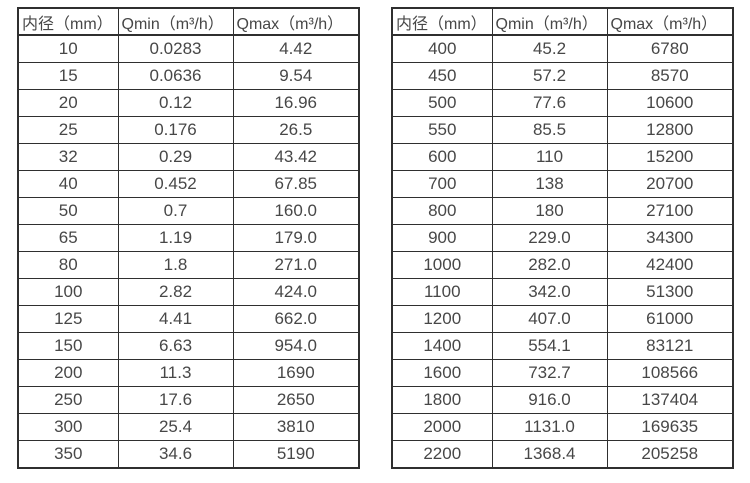 The width and height of the screenshot is (750, 483). I want to click on table-row: 32 0.29 43.42, so click(188, 157).